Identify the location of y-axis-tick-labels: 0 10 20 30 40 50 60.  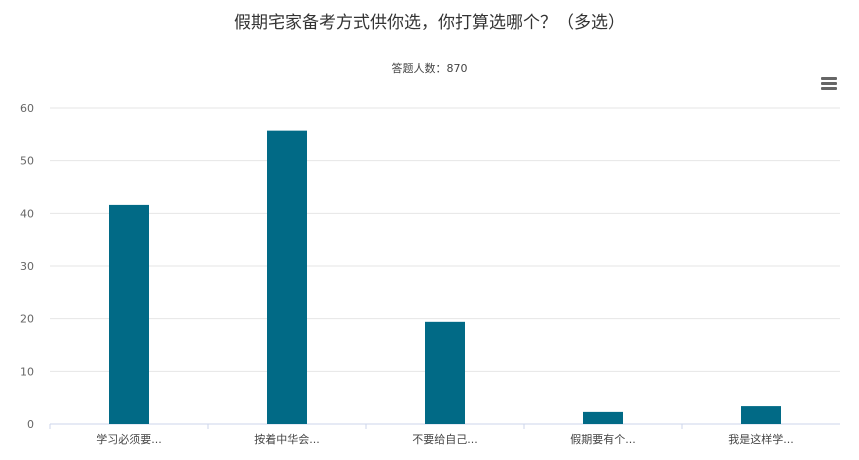
(27, 266).